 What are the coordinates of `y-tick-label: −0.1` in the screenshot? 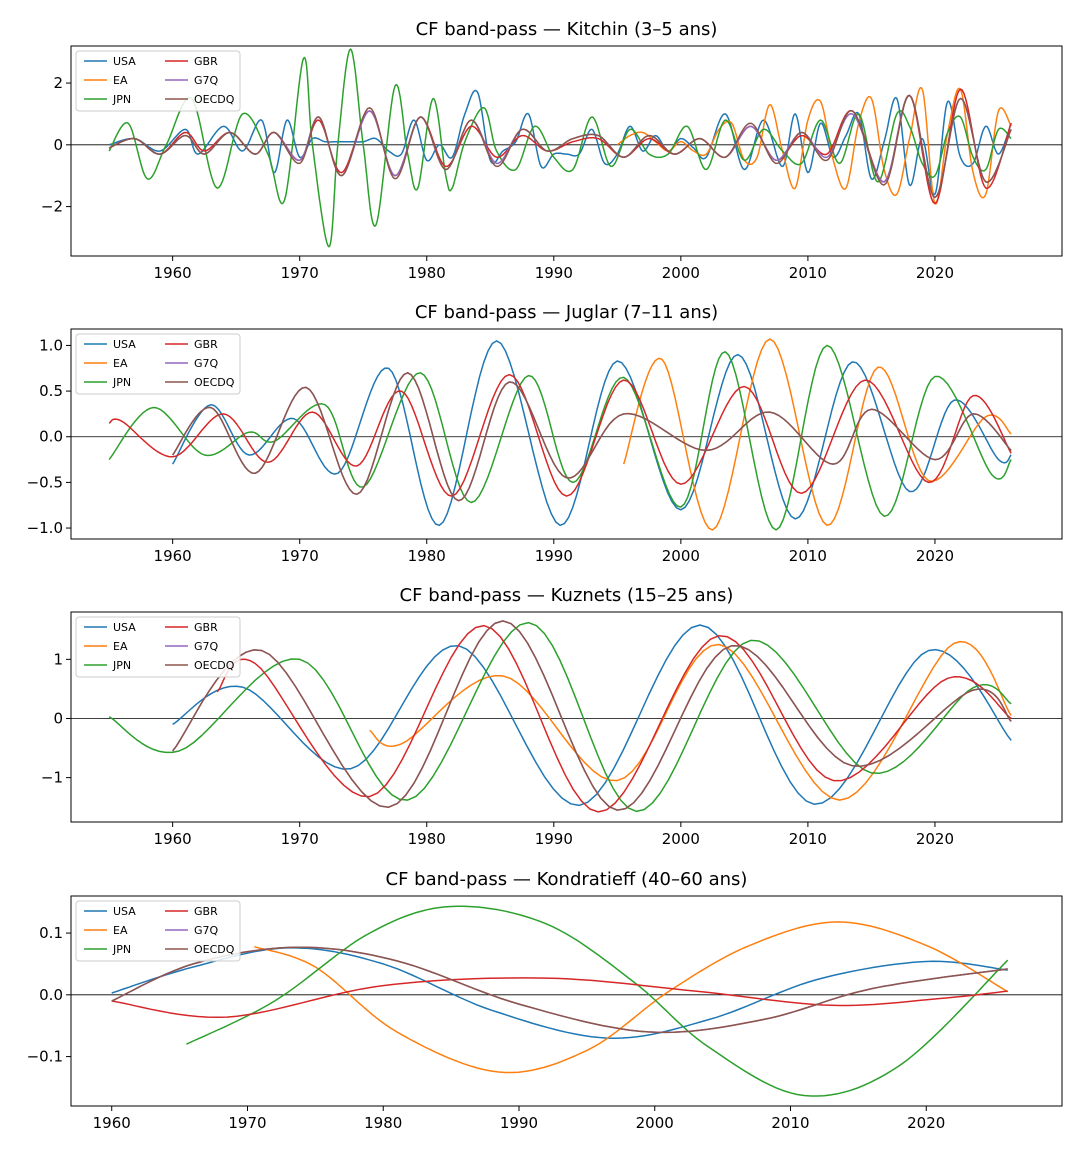 It's located at (45, 1057).